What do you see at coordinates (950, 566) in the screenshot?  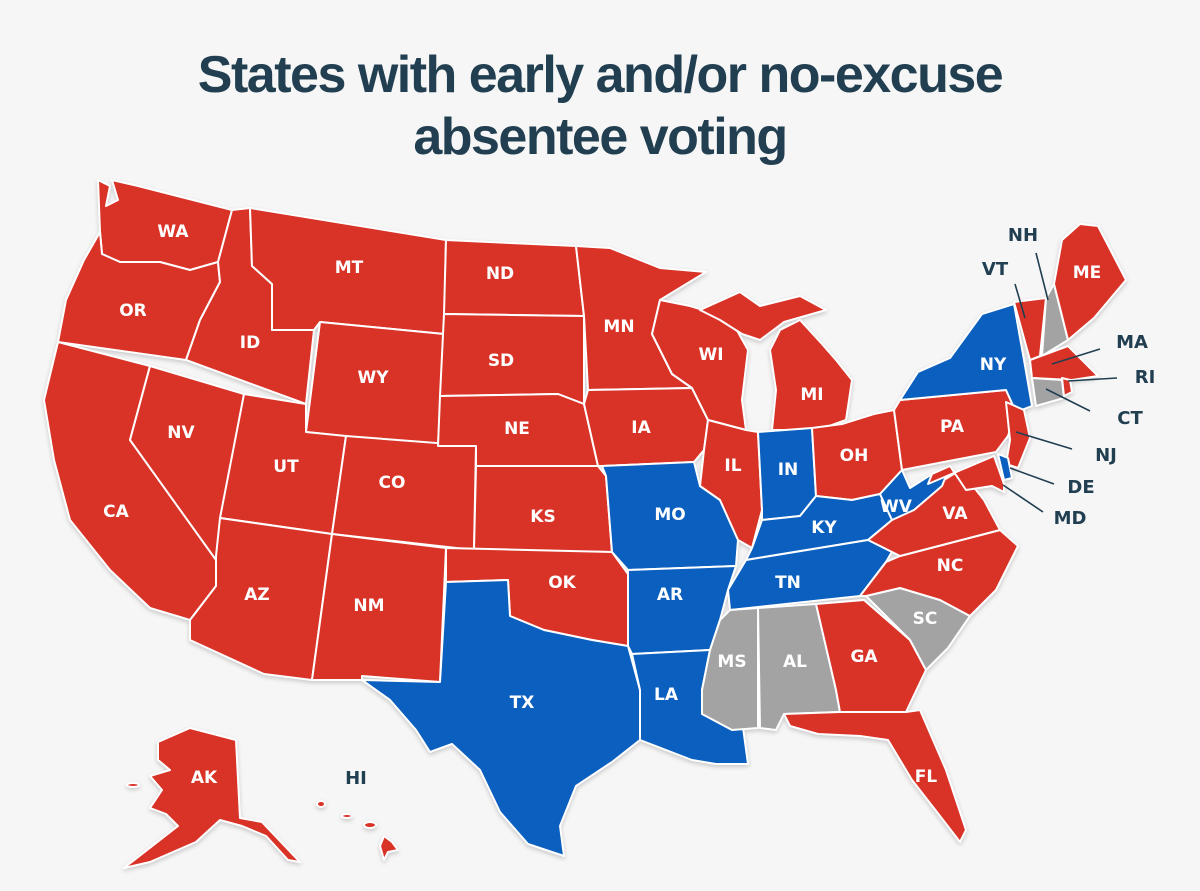 I see `label-nc: NC` at bounding box center [950, 566].